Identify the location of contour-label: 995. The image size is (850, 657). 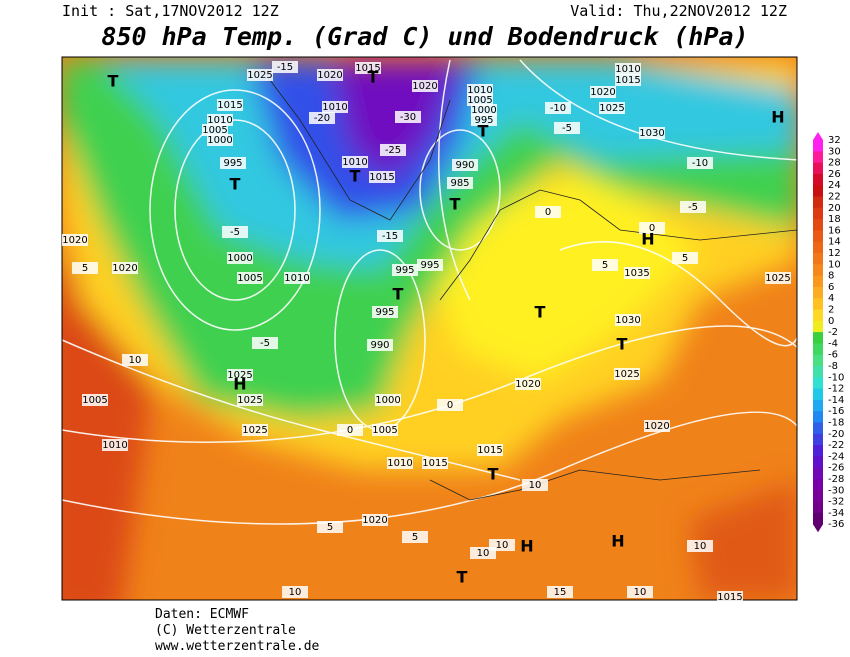
(232, 163).